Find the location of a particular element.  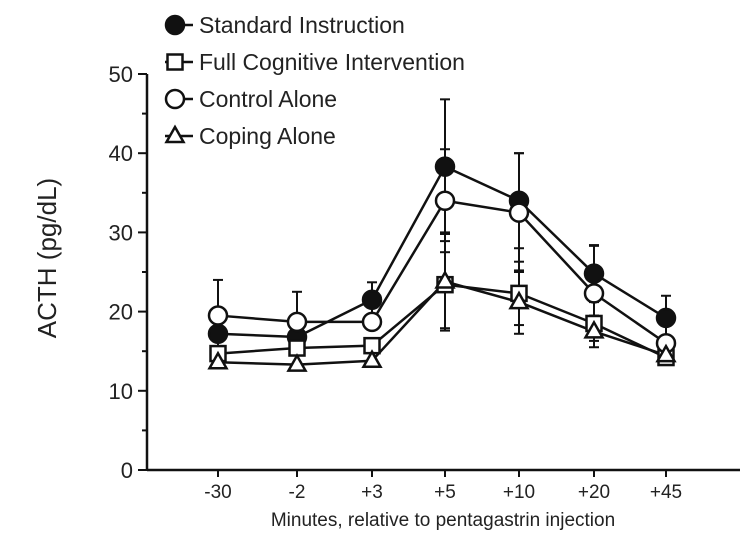

x-tick-label: +45 is located at coordinates (666, 492).